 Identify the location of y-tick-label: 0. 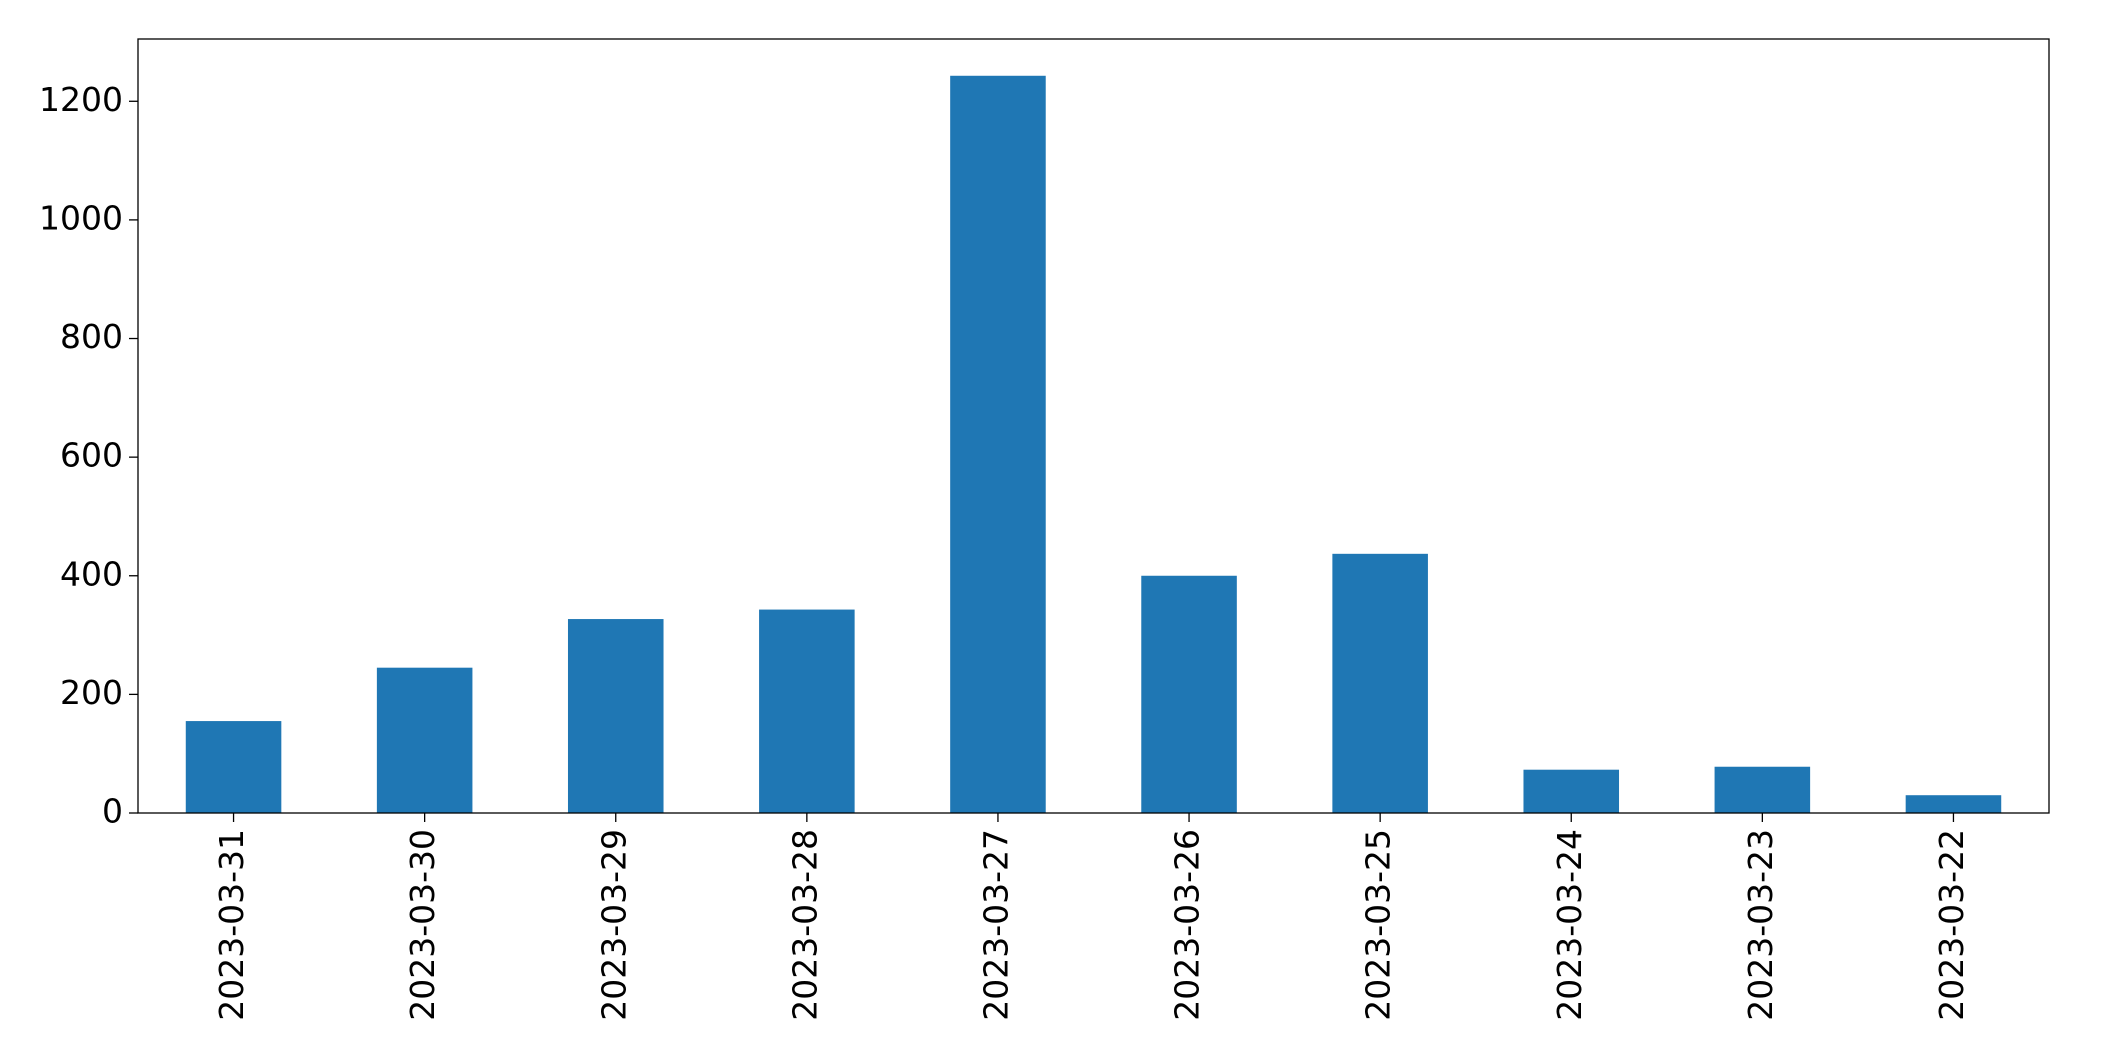
(112, 811).